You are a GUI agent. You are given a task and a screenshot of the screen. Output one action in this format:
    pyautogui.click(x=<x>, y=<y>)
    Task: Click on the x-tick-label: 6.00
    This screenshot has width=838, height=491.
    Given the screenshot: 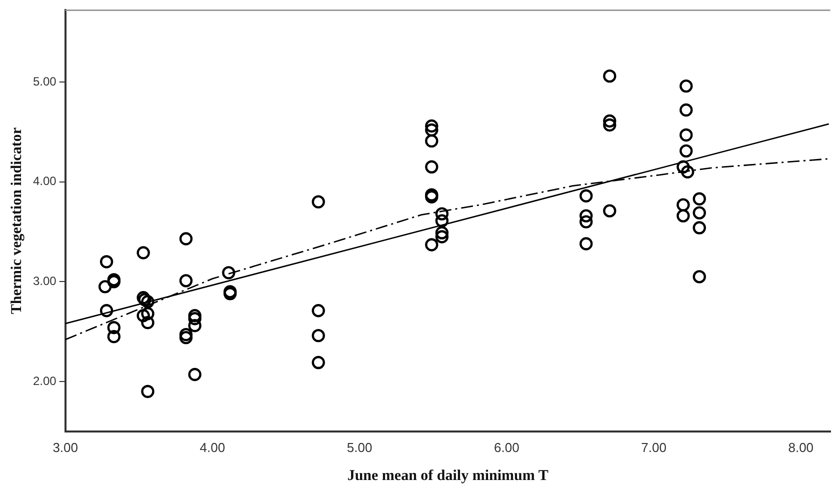 What is the action you would take?
    pyautogui.click(x=507, y=447)
    